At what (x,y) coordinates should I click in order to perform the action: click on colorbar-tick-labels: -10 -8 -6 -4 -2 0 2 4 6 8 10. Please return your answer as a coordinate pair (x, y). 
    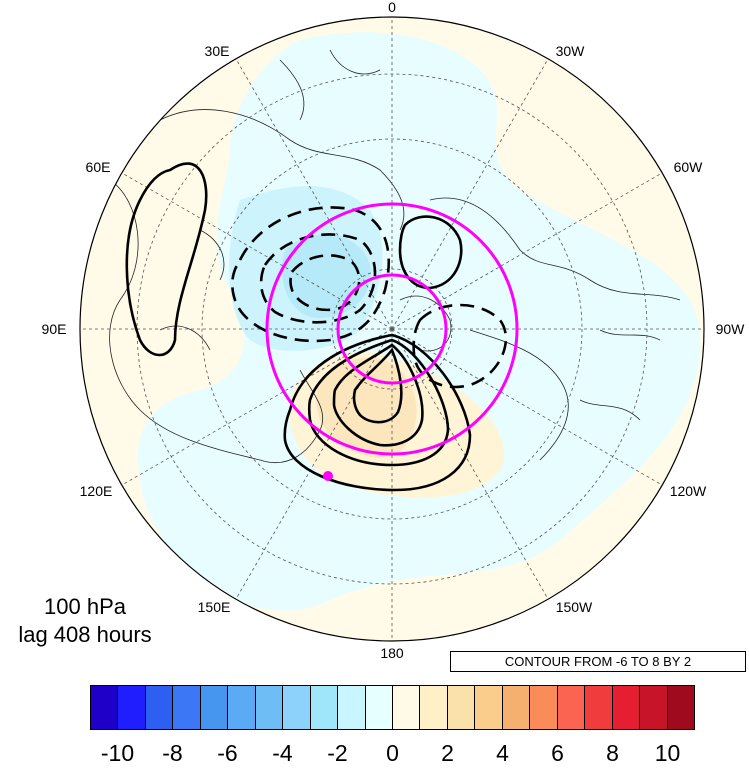
    Looking at the image, I should click on (374, 755).